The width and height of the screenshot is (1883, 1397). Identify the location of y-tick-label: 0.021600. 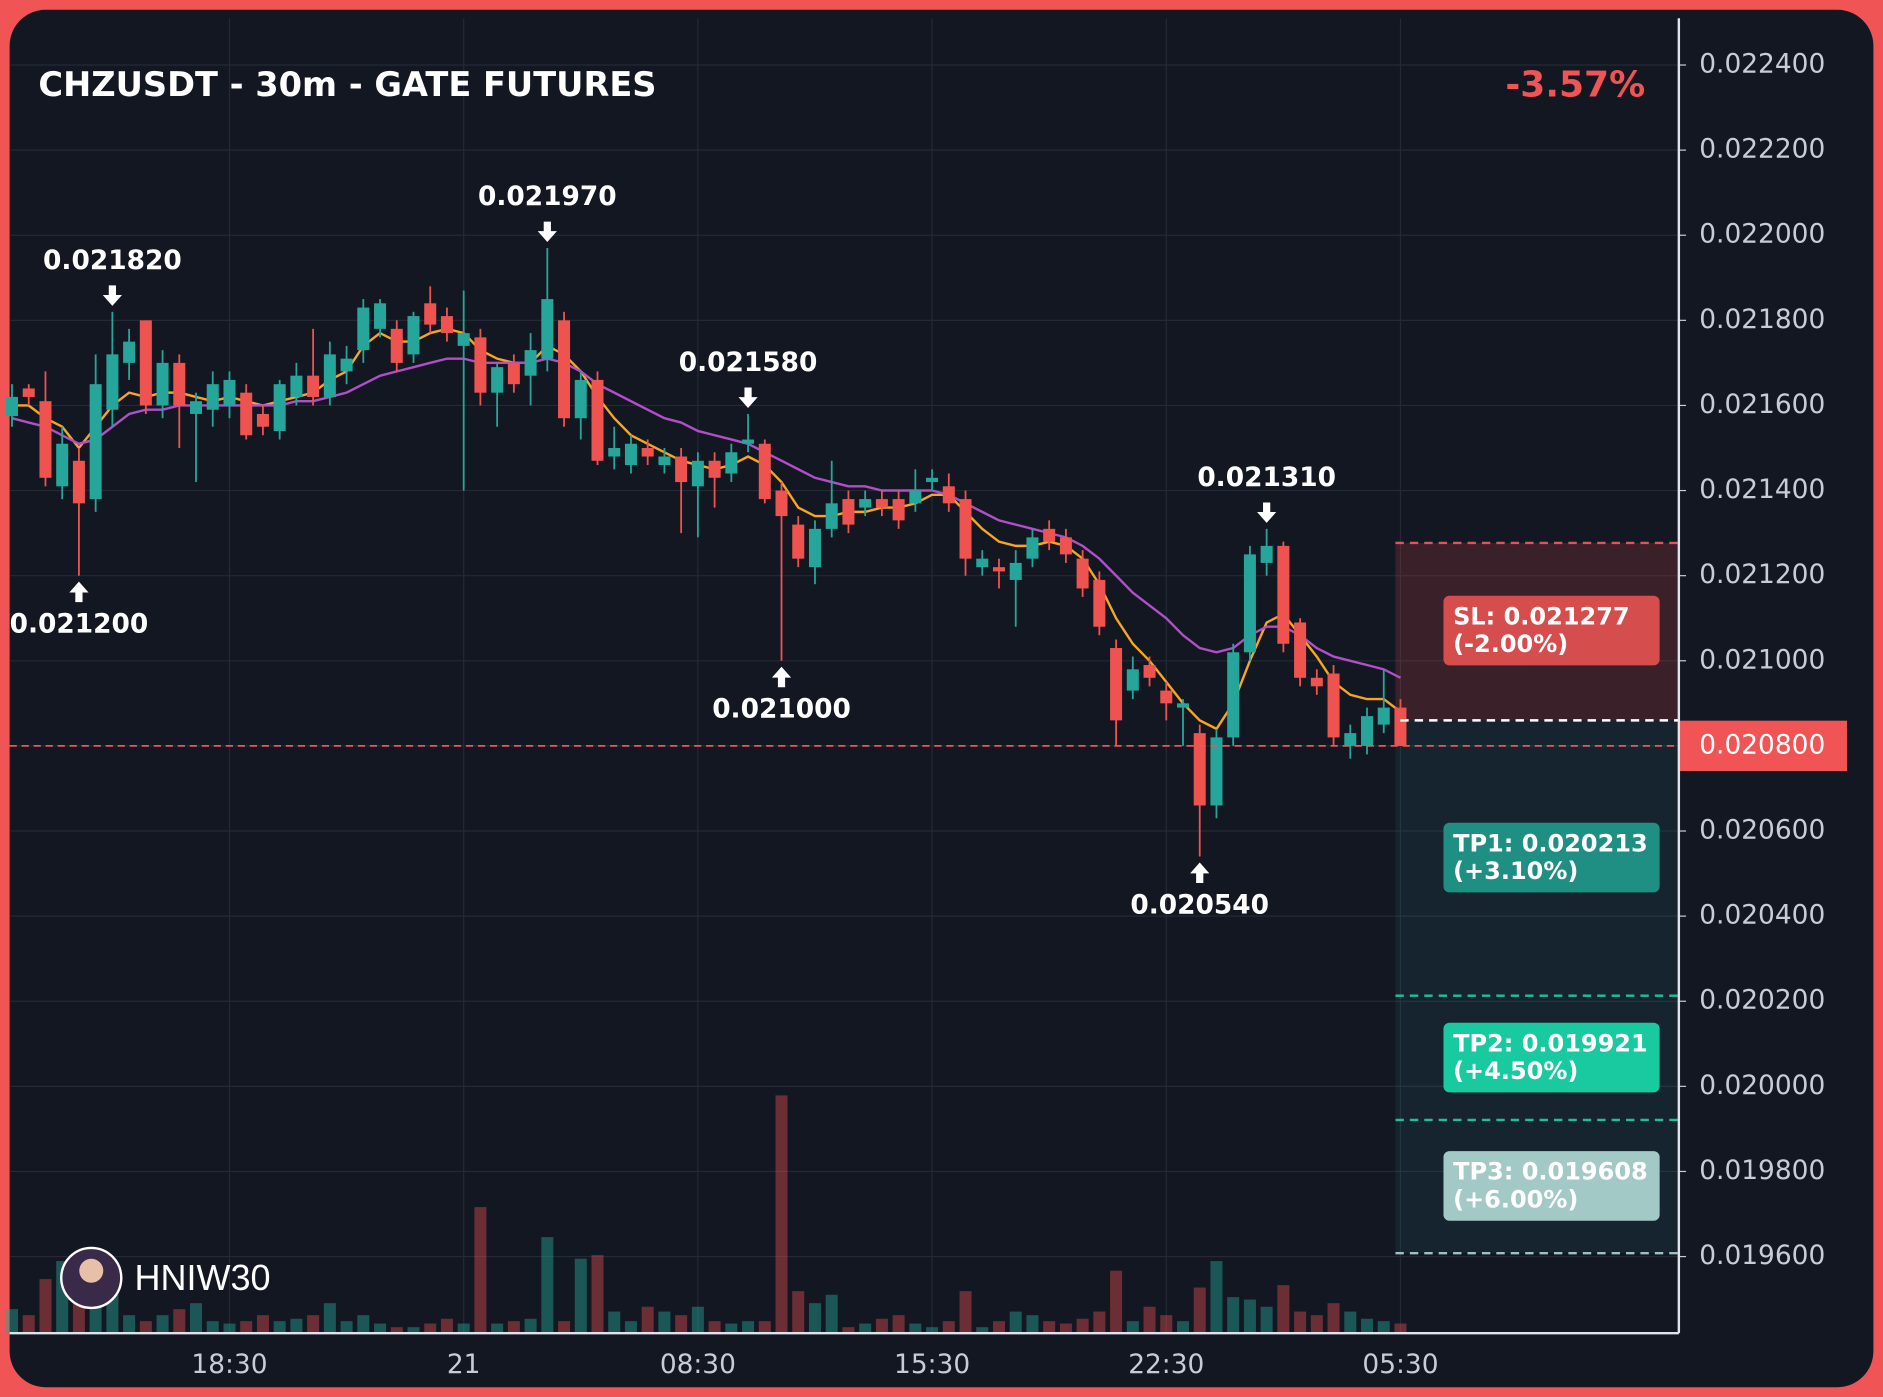
(1762, 404).